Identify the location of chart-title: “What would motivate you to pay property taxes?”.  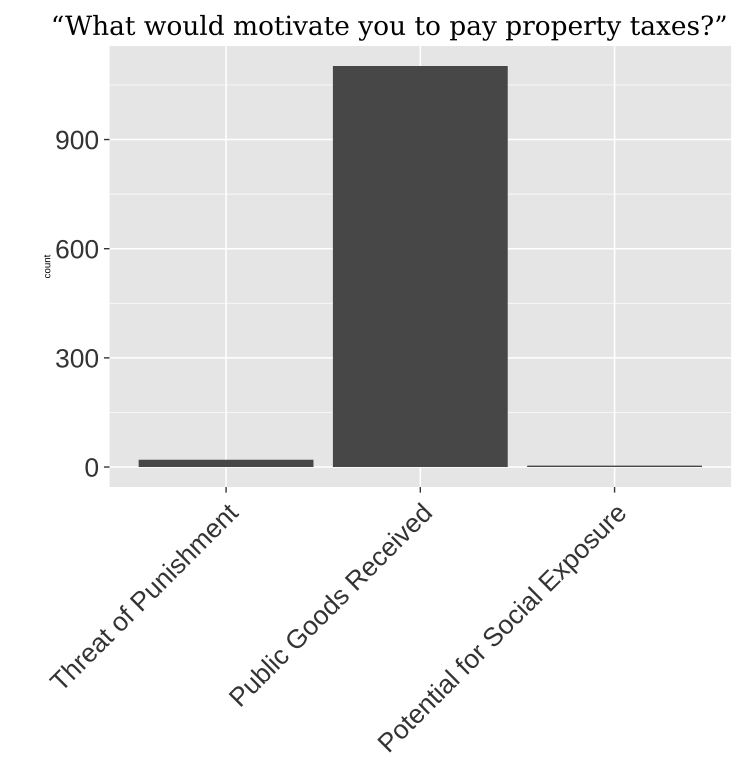
(389, 27).